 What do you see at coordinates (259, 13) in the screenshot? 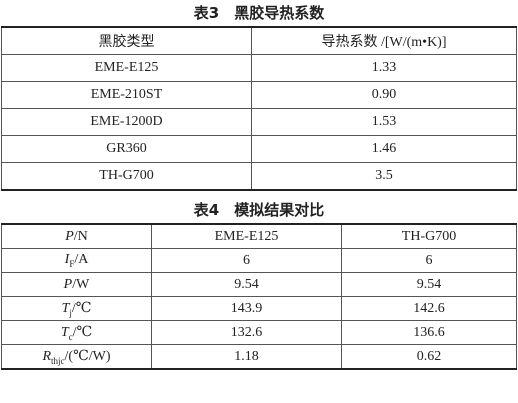
I see `table-title: 表3 黑胶导热系数` at bounding box center [259, 13].